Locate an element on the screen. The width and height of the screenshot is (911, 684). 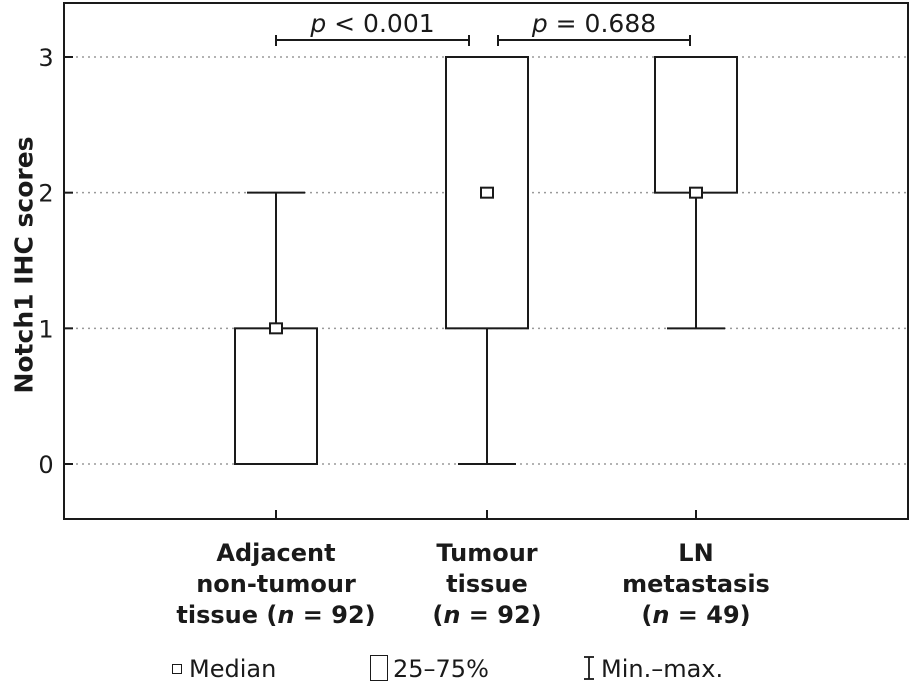
whisker-marker-icon is located at coordinates (589, 668).